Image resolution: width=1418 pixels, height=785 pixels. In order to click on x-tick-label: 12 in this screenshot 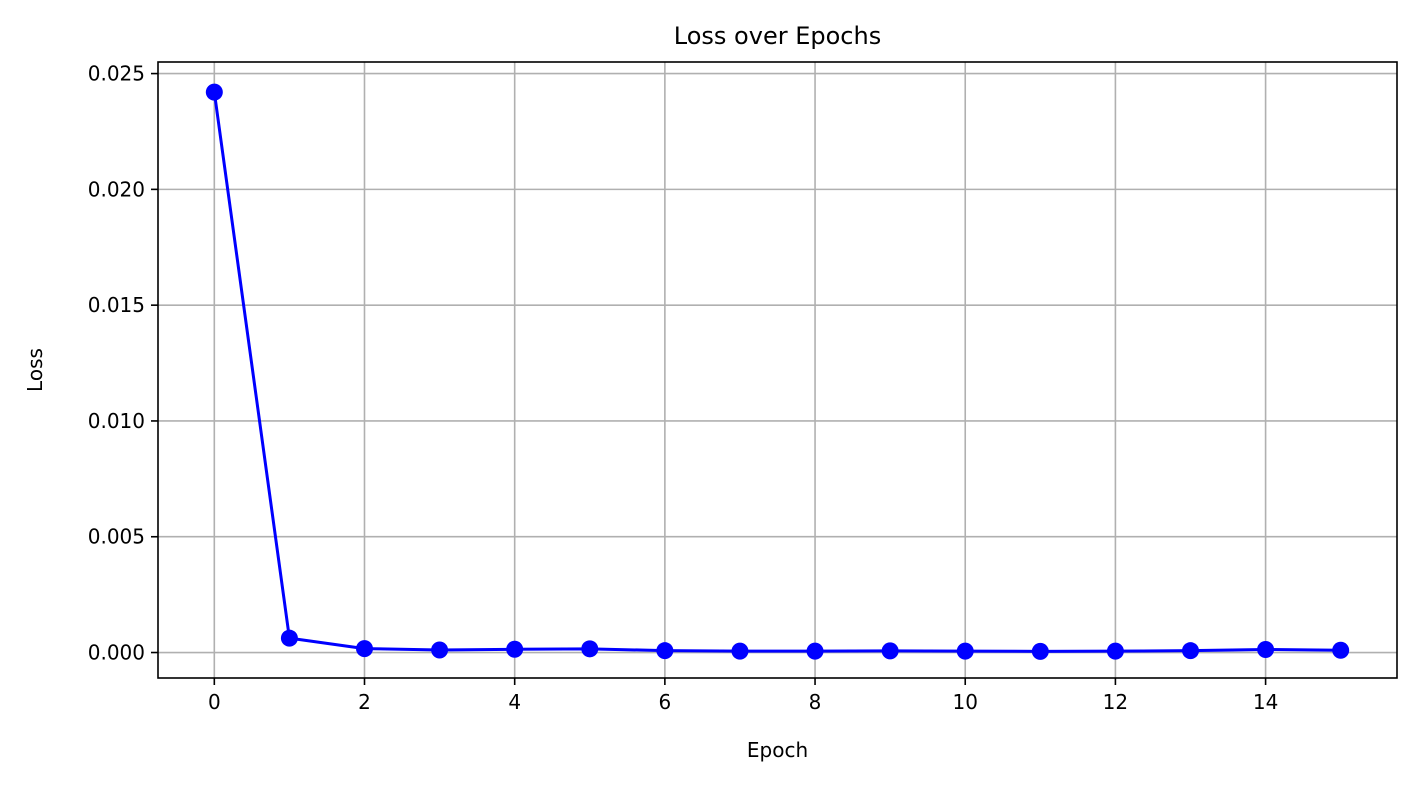, I will do `click(1115, 702)`.